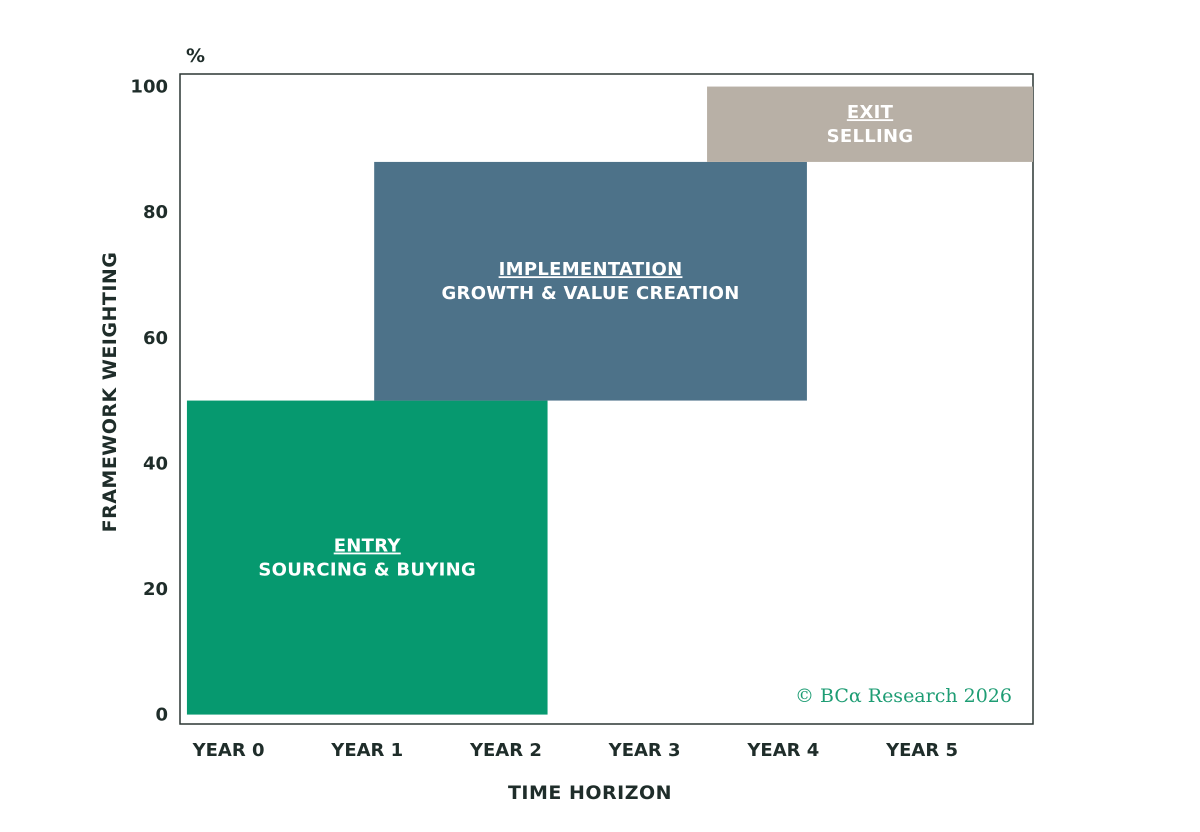  I want to click on x-tick-label: YEAR 3, so click(644, 750).